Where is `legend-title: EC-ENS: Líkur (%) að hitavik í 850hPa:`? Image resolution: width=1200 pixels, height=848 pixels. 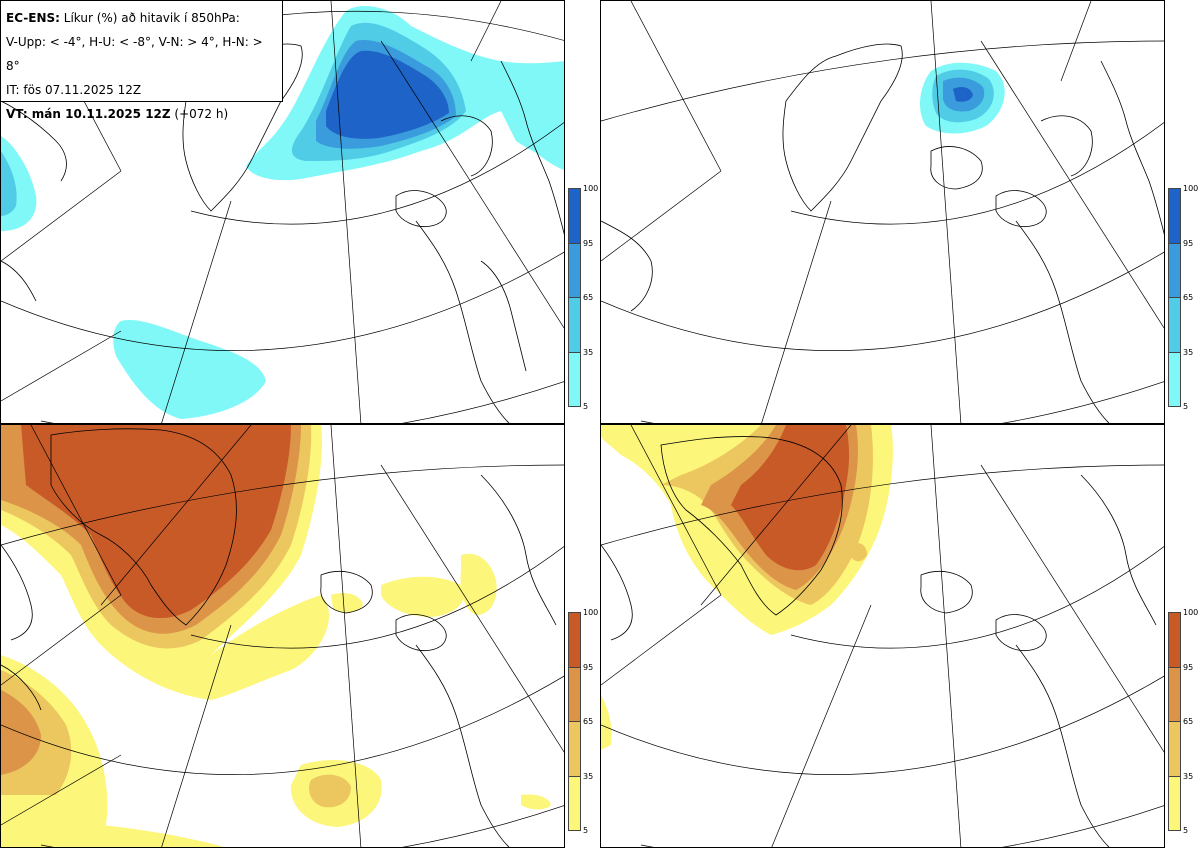
legend-title: EC-ENS: Líkur (%) að hitavik í 850hPa: is located at coordinates (141, 18).